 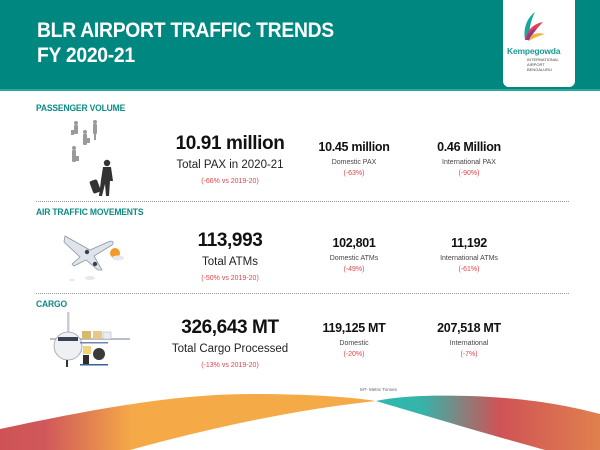 What do you see at coordinates (539, 69) in the screenshot?
I see `logo-subtitle-3: BENGALURU` at bounding box center [539, 69].